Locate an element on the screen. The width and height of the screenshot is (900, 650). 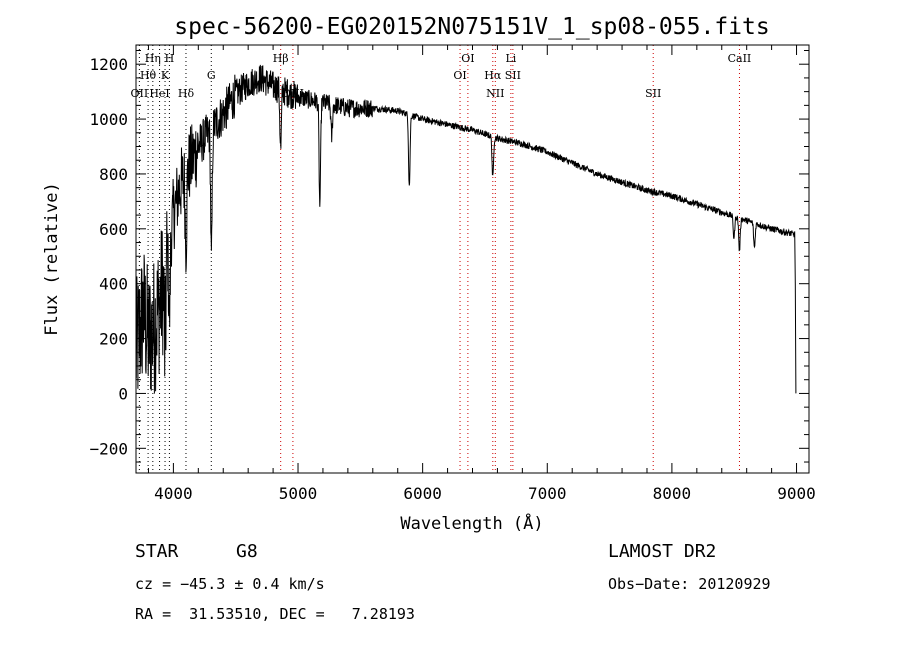
x-tick-label: 8000 is located at coordinates (672, 493).